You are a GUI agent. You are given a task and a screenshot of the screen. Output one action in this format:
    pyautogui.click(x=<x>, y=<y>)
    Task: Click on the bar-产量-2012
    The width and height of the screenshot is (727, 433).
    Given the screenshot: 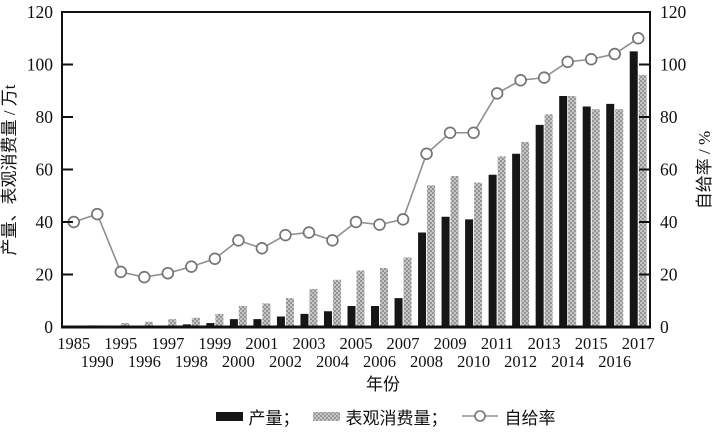 What is the action you would take?
    pyautogui.click(x=516, y=240)
    